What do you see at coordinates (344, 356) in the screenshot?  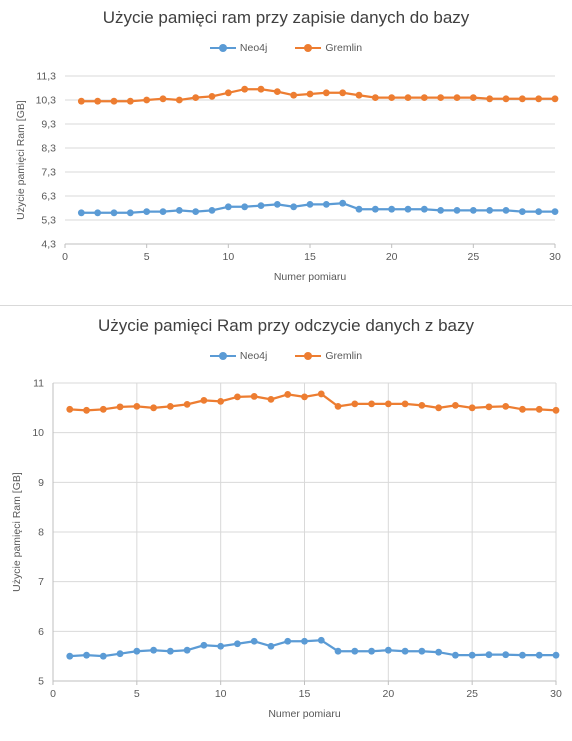 I see `legend-label: Gremlin` at bounding box center [344, 356].